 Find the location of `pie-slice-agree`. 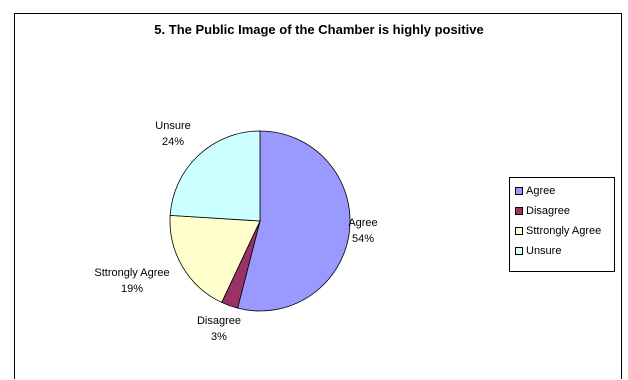

pie-slice-agree is located at coordinates (294, 221).